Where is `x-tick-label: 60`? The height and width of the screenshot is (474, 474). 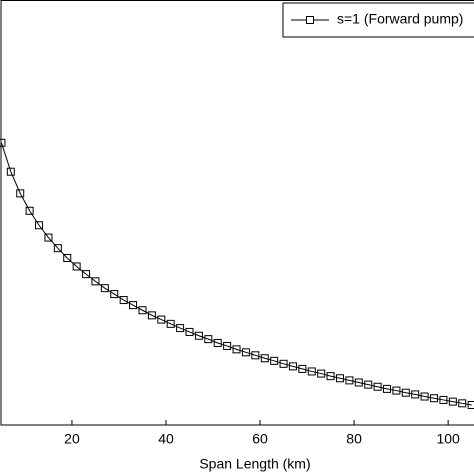
x-tick-label: 60 is located at coordinates (260, 439).